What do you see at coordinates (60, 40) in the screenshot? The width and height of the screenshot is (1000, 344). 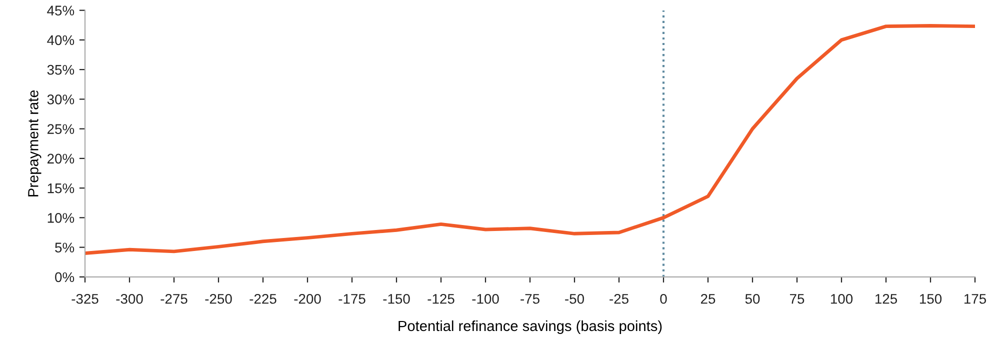 I see `y-tick-label: 40%` at bounding box center [60, 40].